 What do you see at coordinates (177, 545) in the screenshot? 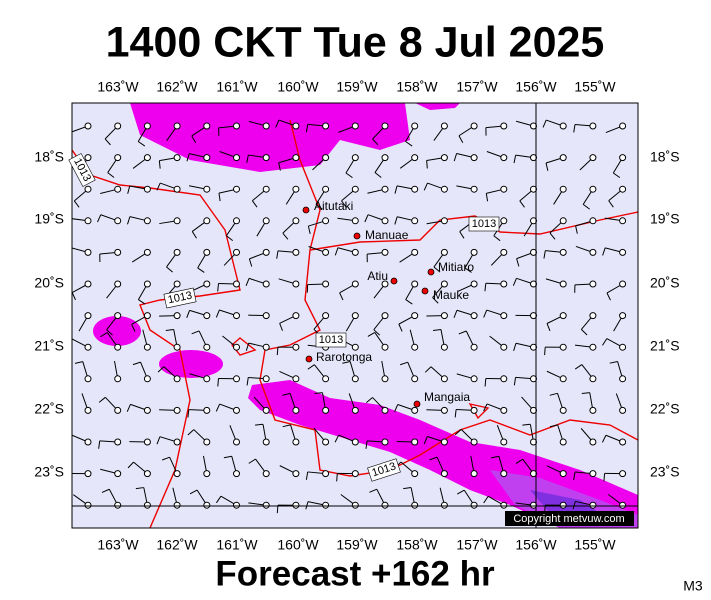
I see `lon-label-bottom: 162˚W` at bounding box center [177, 545].